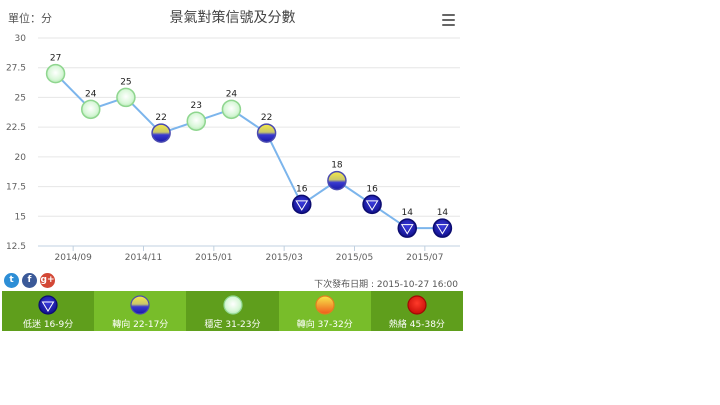 This screenshot has width=720, height=405. What do you see at coordinates (337, 176) in the screenshot?
I see `data-point: 18` at bounding box center [337, 176].